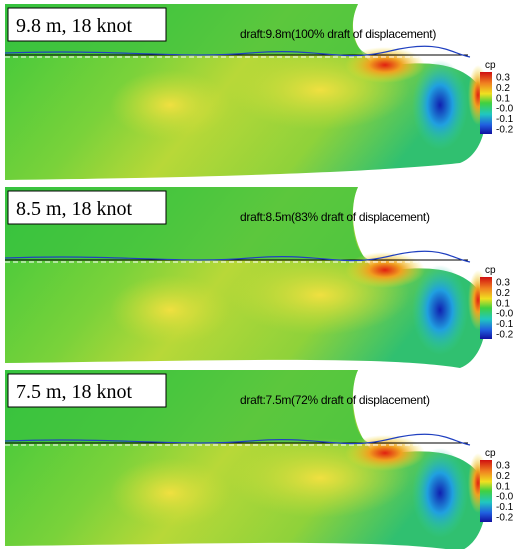  I want to click on panel-label: 7.5 m, 18 knot, so click(74, 392).